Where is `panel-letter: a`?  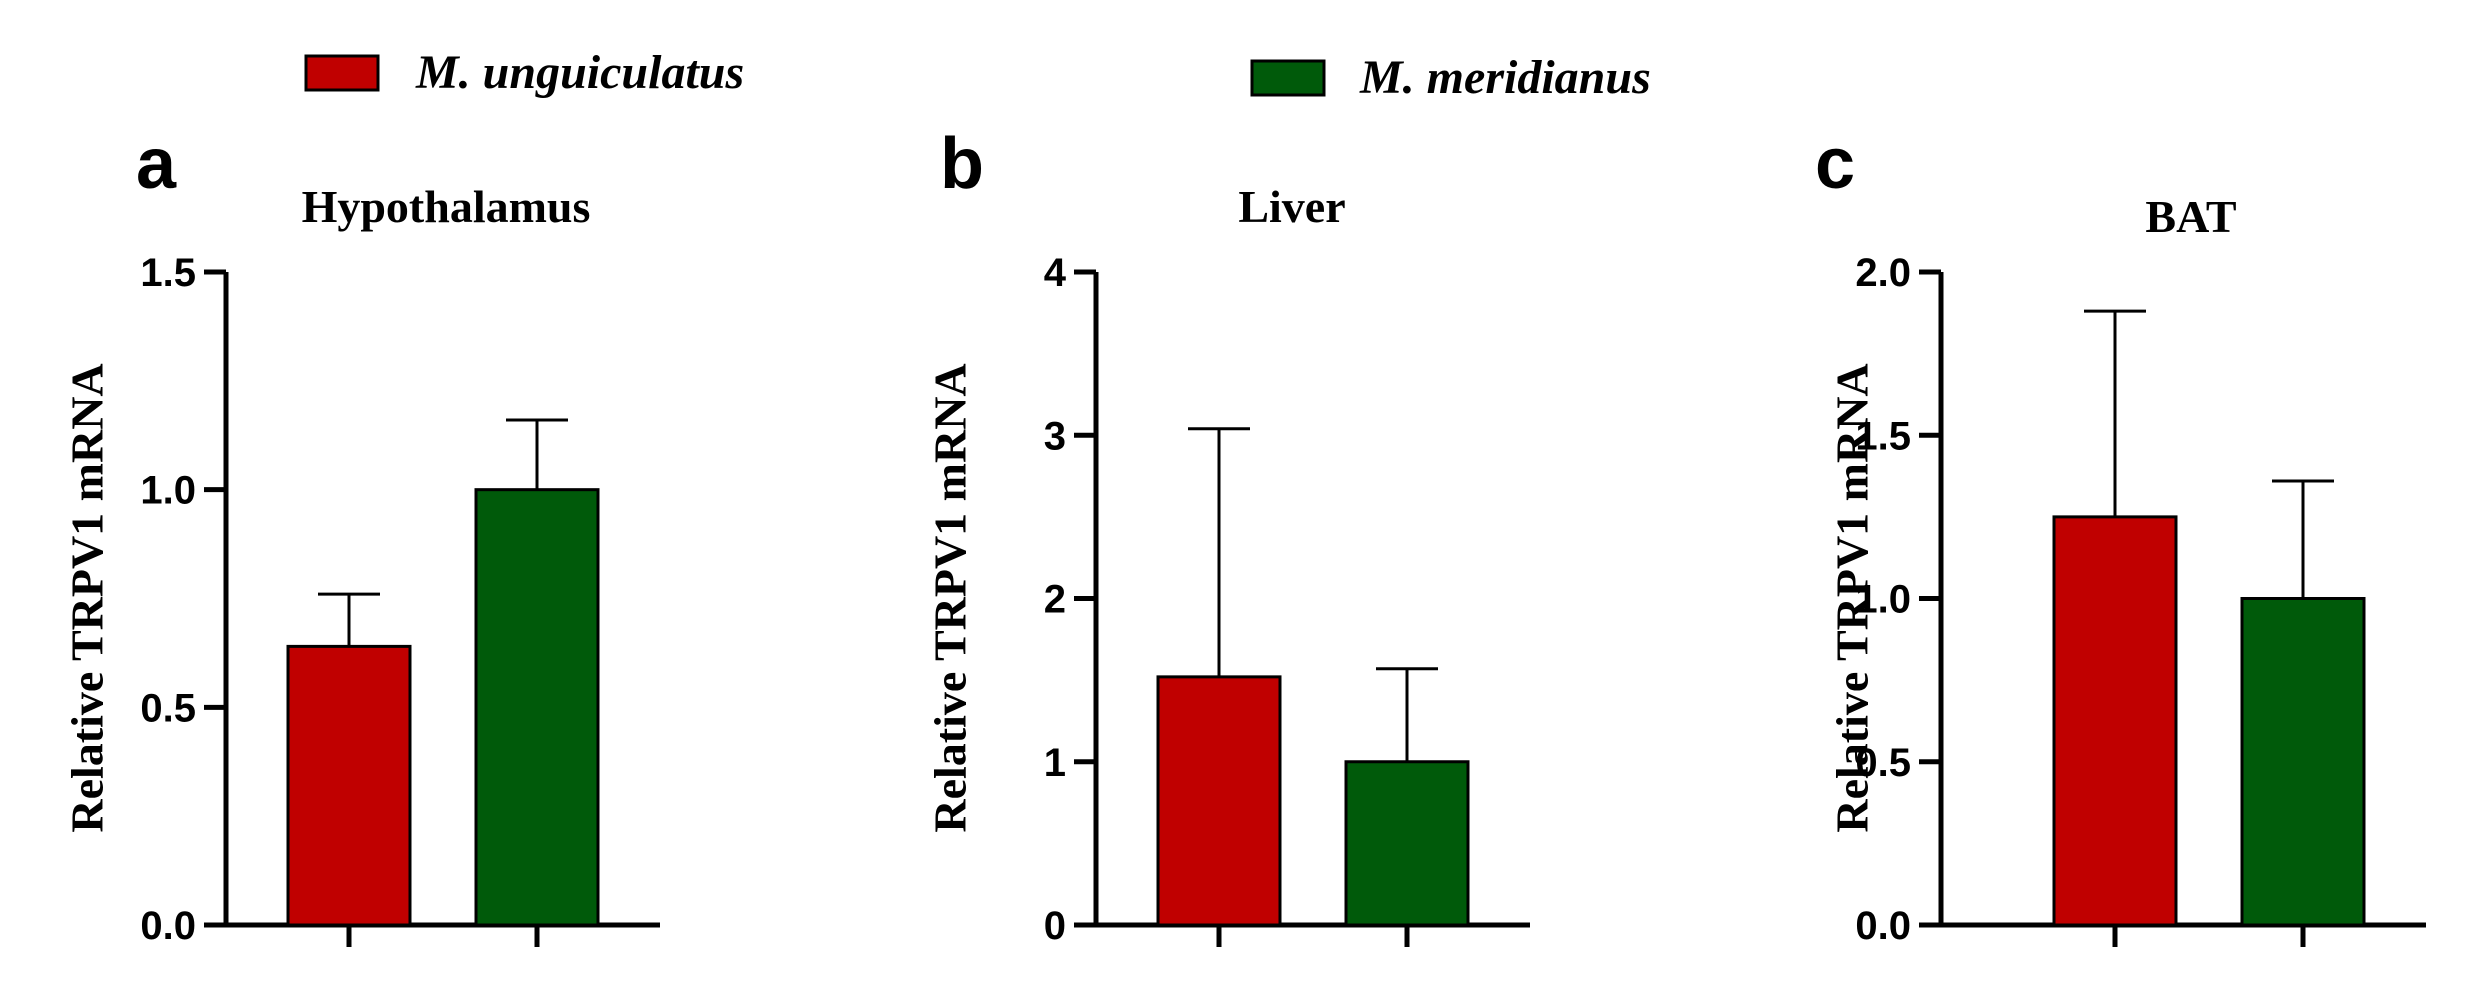 panel-letter: a is located at coordinates (156, 164).